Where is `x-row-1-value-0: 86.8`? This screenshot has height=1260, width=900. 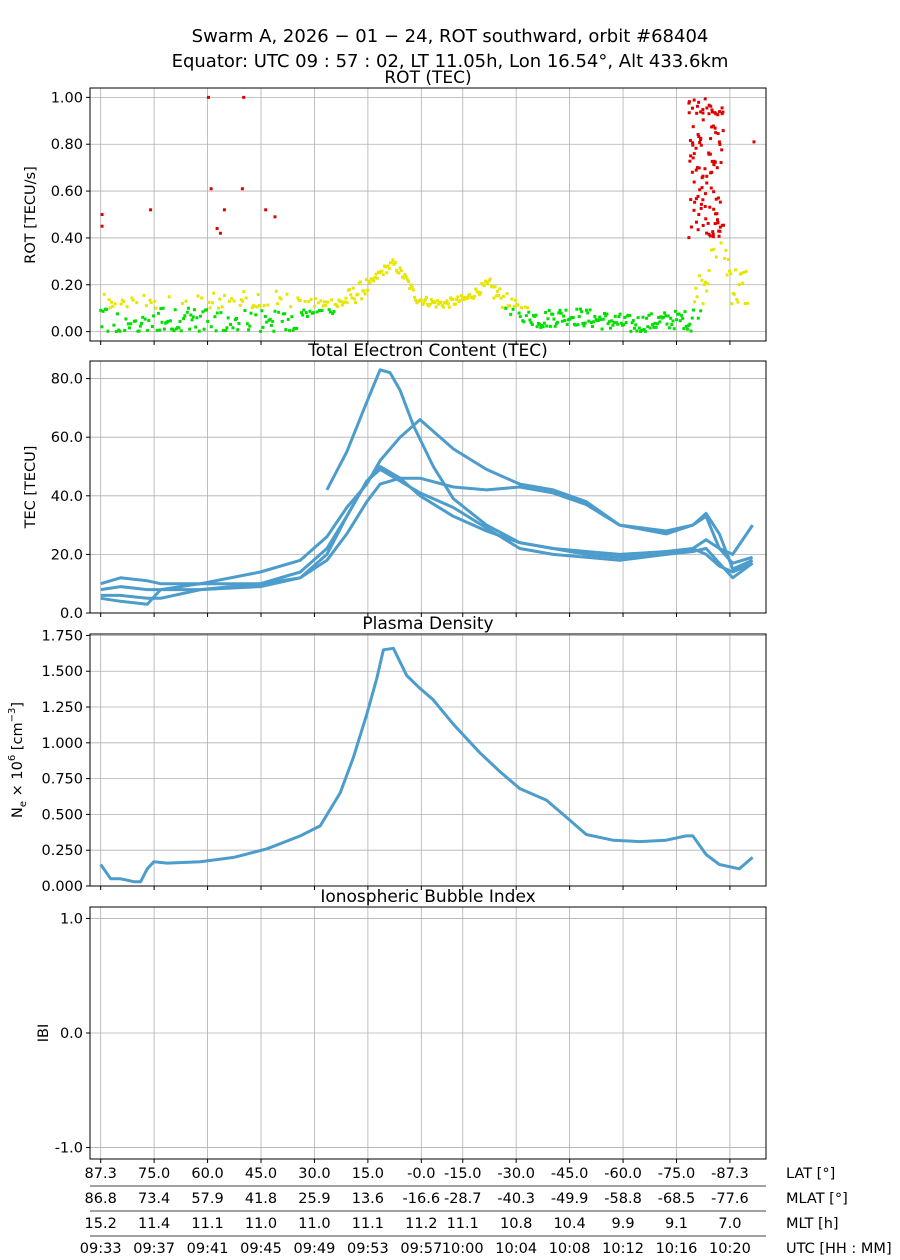
x-row-1-value-0: 86.8 is located at coordinates (101, 1199).